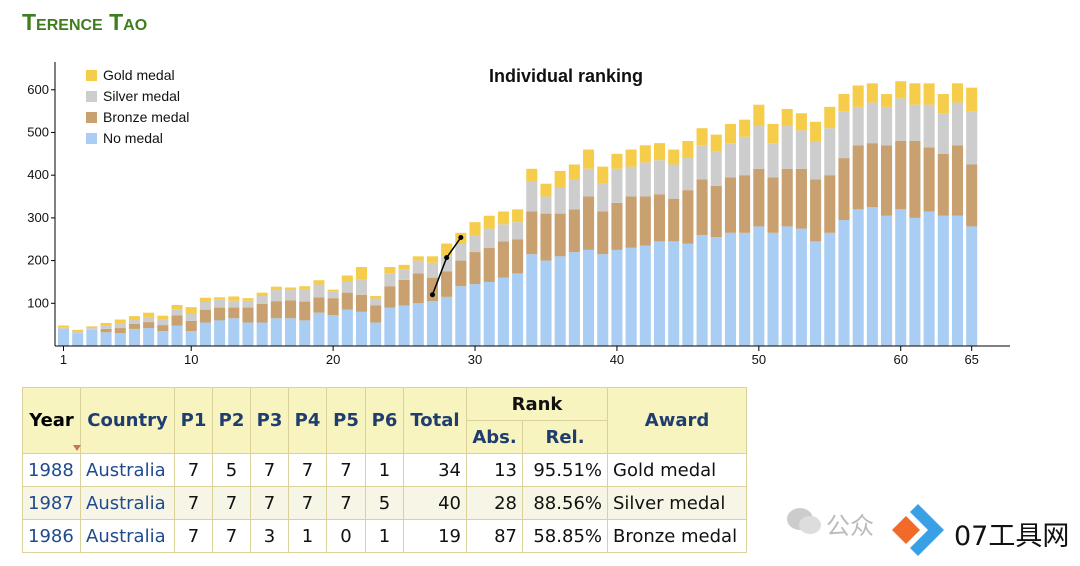 This screenshot has height=566, width=1080. What do you see at coordinates (51, 536) in the screenshot?
I see `table-cell: 1986` at bounding box center [51, 536].